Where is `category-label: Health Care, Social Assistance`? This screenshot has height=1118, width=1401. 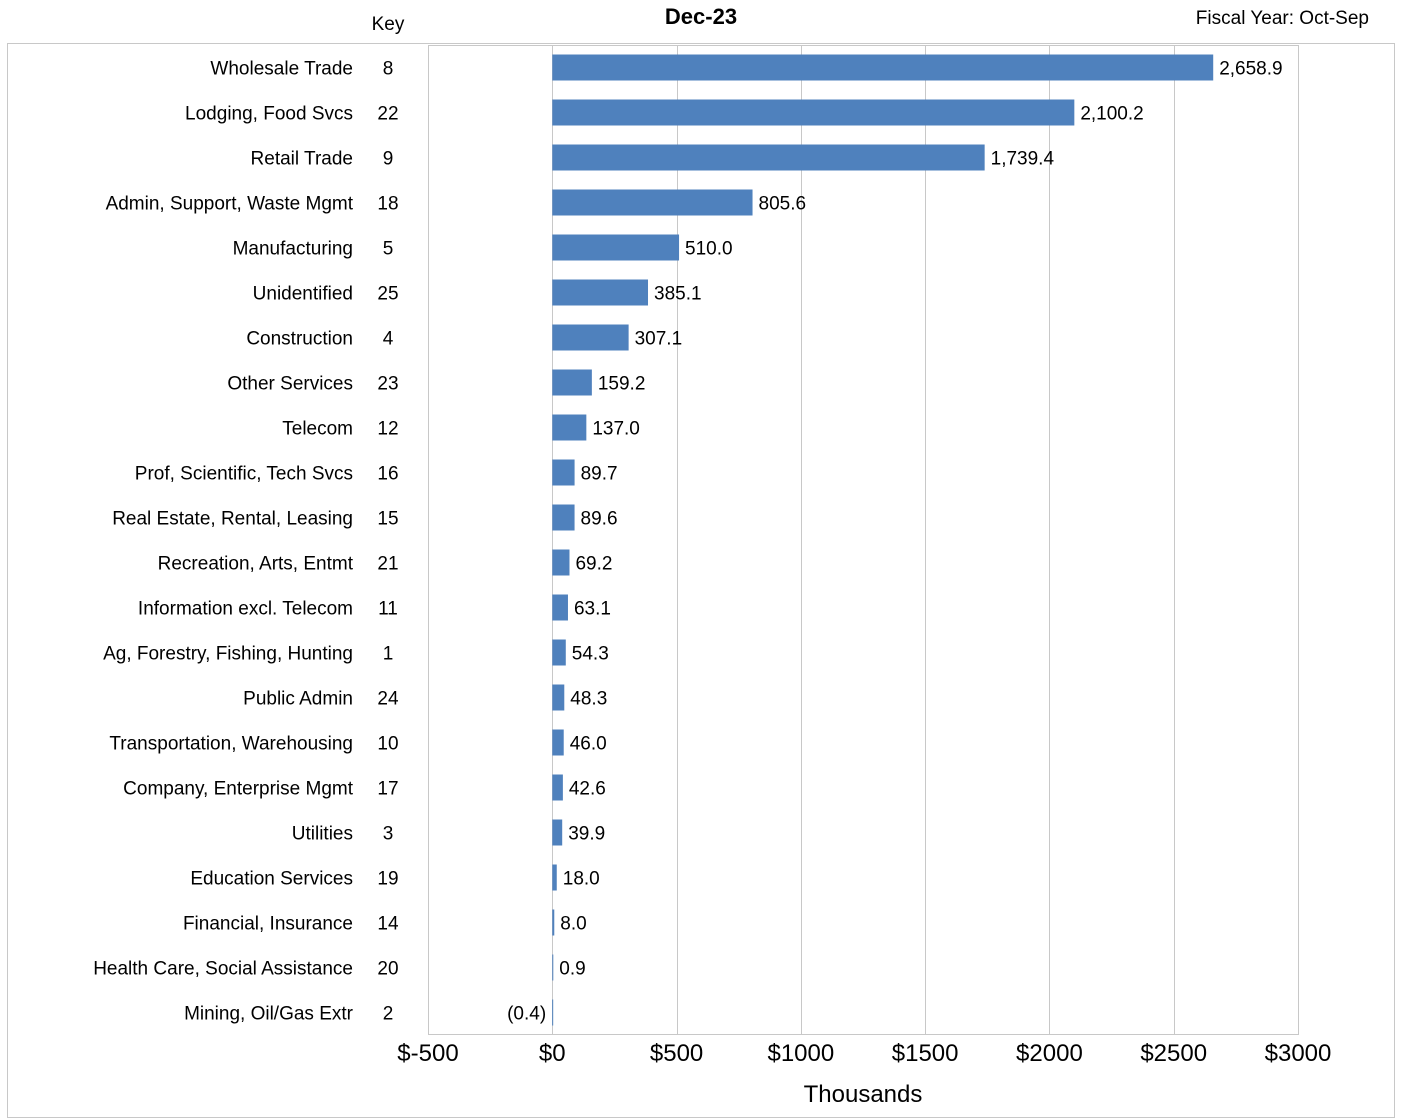
category-label: Health Care, Social Assistance is located at coordinates (223, 969).